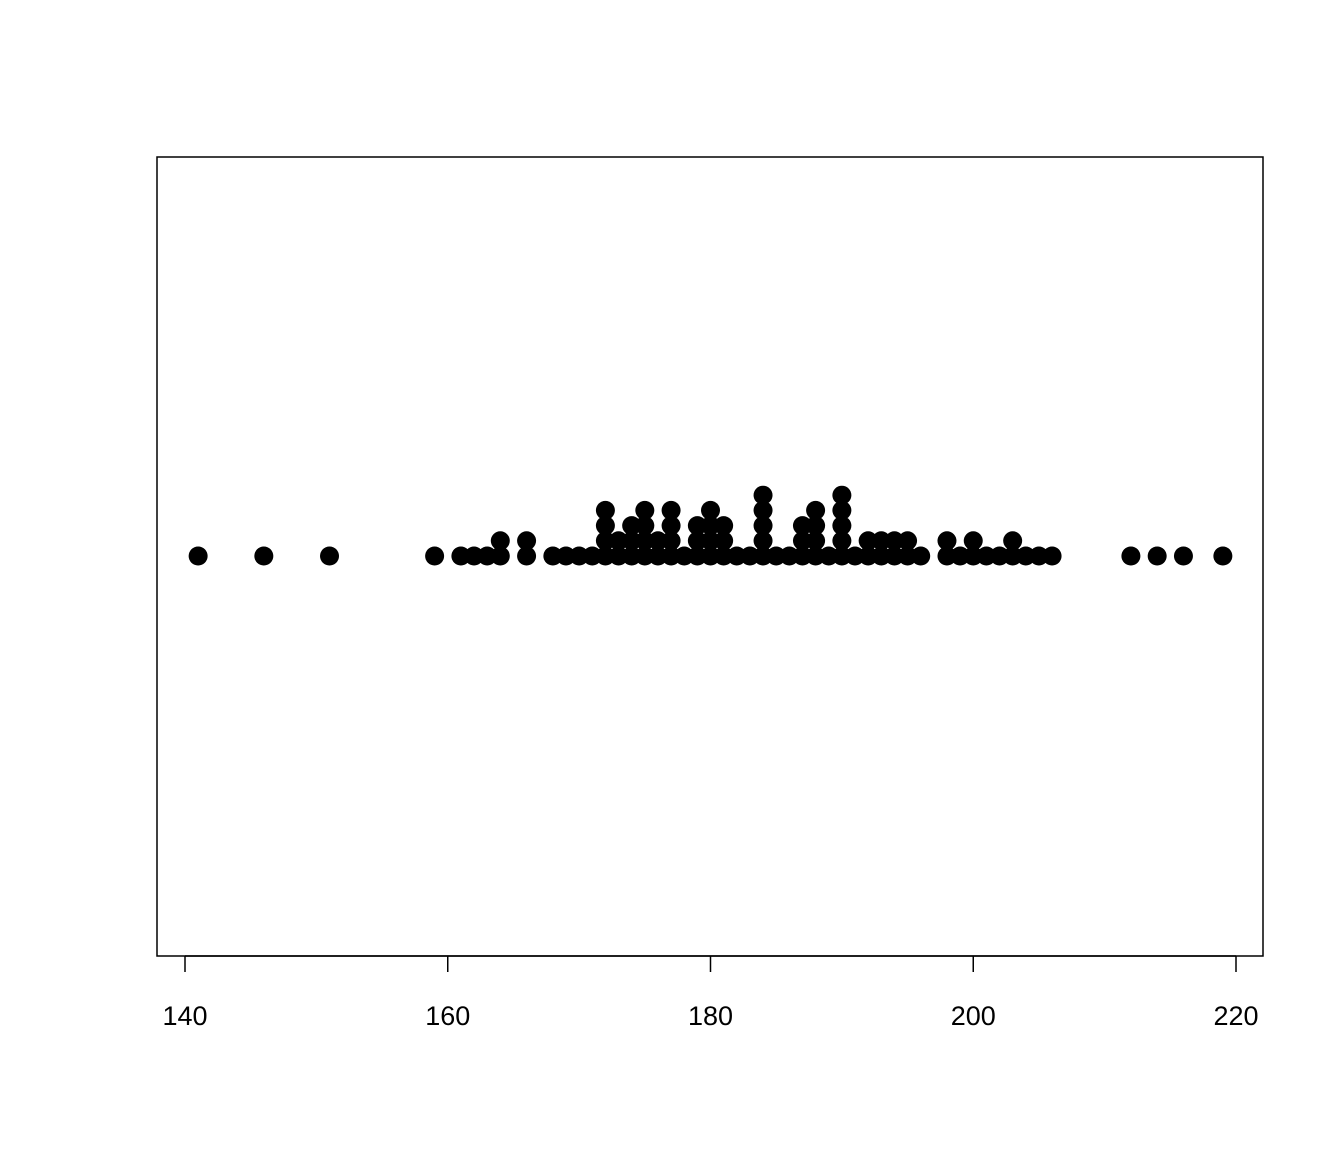 The image size is (1344, 1152). What do you see at coordinates (1235, 1016) in the screenshot?
I see `x-tick-label: 220` at bounding box center [1235, 1016].